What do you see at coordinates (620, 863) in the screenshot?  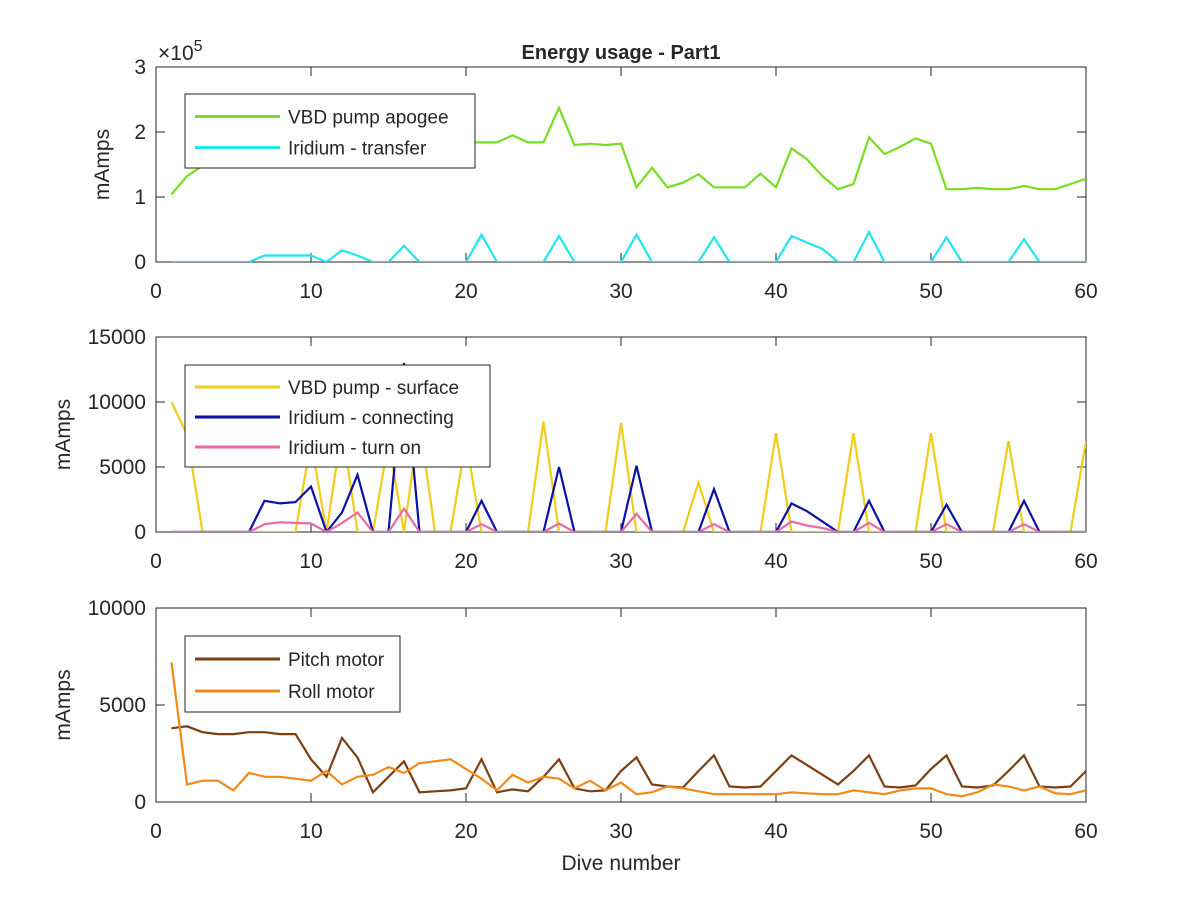 I see `x-axis-label: Dive number` at bounding box center [620, 863].